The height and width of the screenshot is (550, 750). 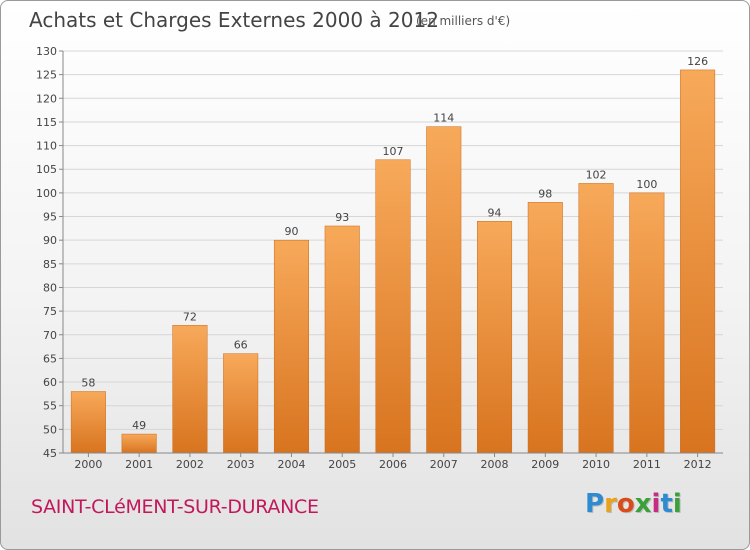 I want to click on logo-letter: t, so click(x=666, y=504).